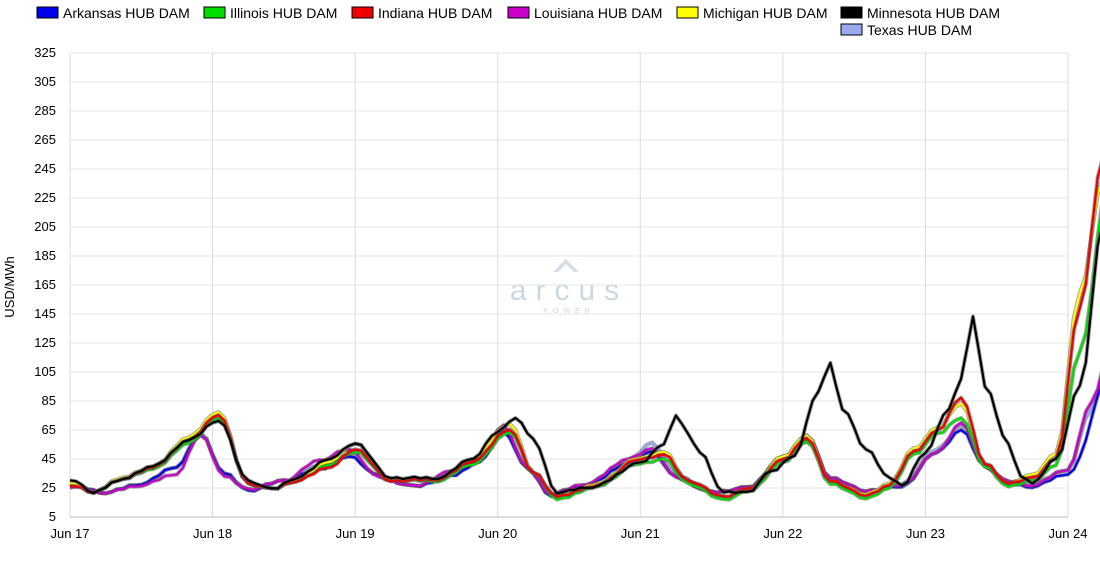 Image resolution: width=1100 pixels, height=570 pixels. Describe the element at coordinates (69, 533) in the screenshot. I see `x-tick-label: Jun 17` at that location.